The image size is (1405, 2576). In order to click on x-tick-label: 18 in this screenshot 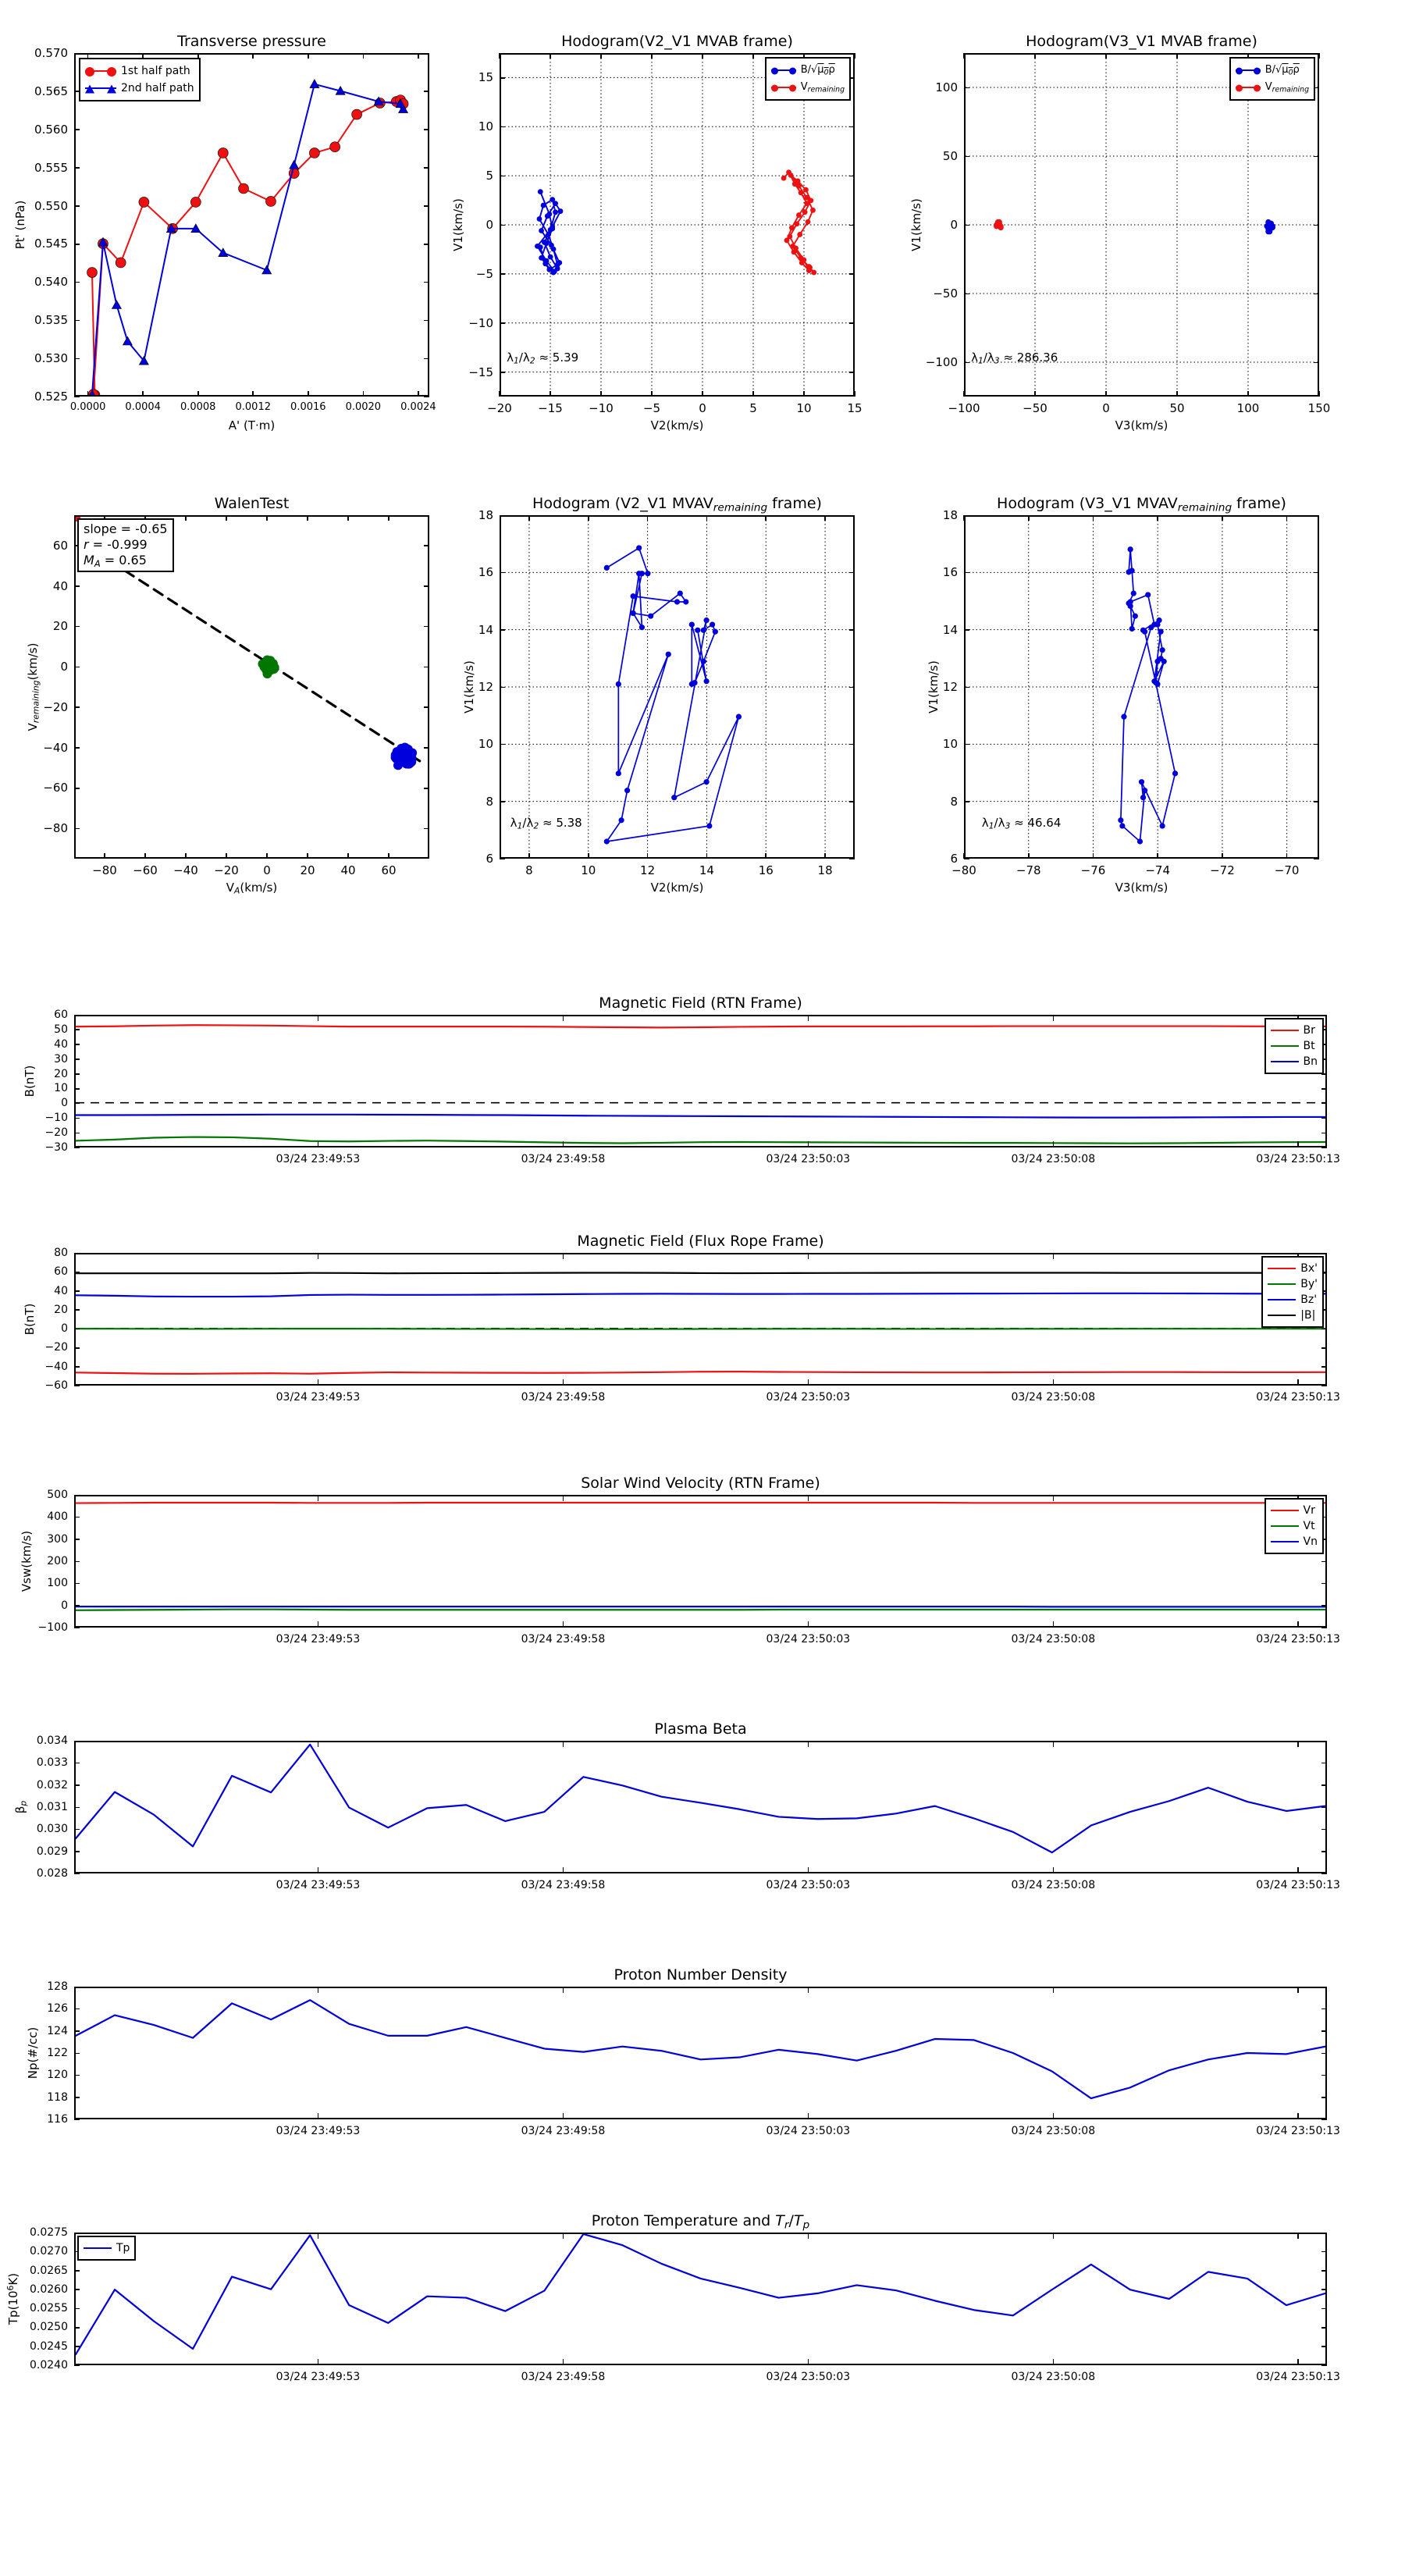, I will do `click(825, 870)`.